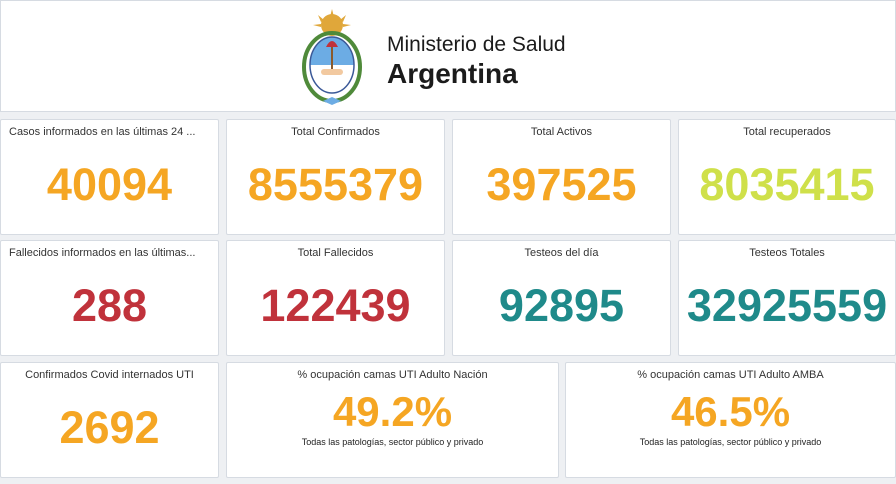  Describe the element at coordinates (561, 184) in the screenshot. I see `metric-value: 397525` at that location.